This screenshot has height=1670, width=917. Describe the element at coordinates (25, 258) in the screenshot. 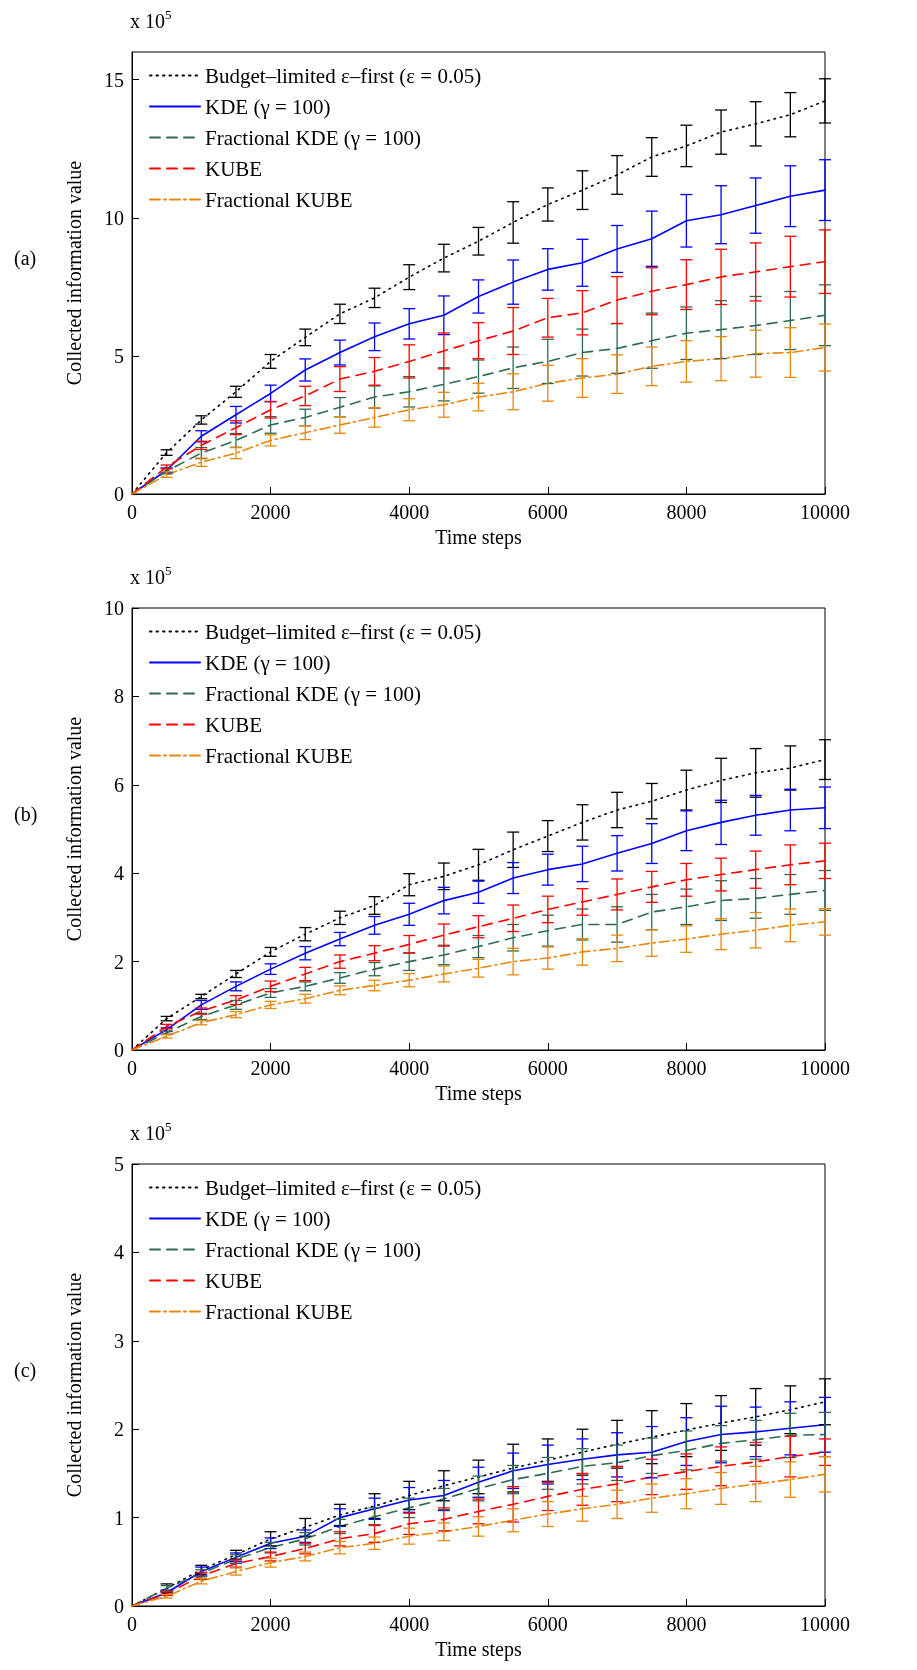

I see `text: (a)` at that location.